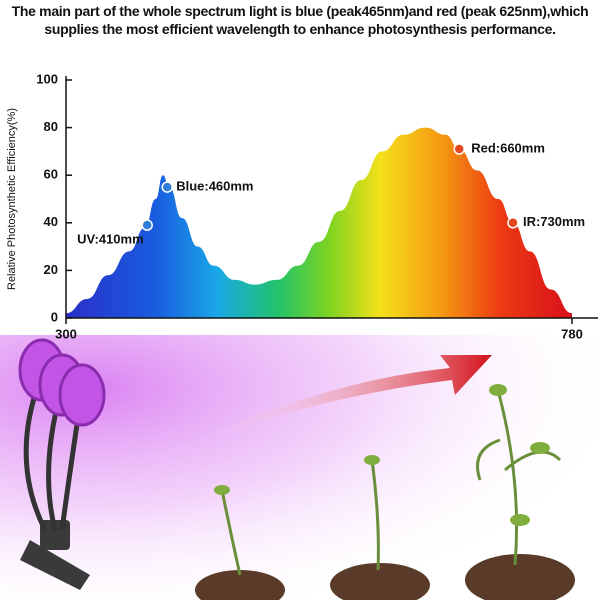 This screenshot has height=600, width=600. What do you see at coordinates (214, 186) in the screenshot?
I see `annotation-label: Blue:460mm` at bounding box center [214, 186].